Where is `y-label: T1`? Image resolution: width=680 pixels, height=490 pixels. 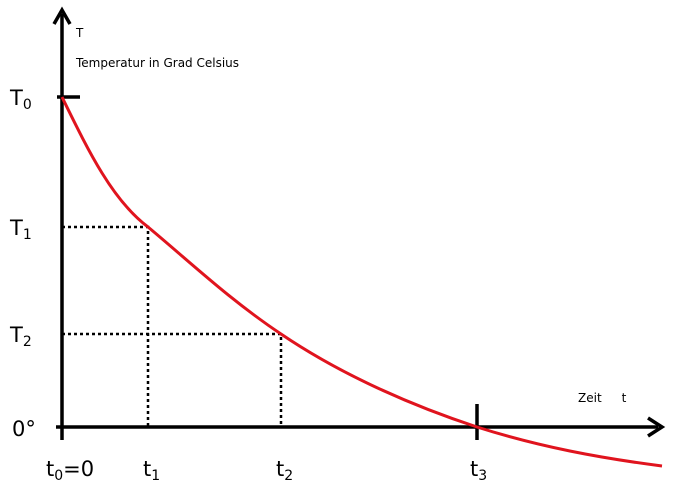
y-label: T1 is located at coordinates (20, 229).